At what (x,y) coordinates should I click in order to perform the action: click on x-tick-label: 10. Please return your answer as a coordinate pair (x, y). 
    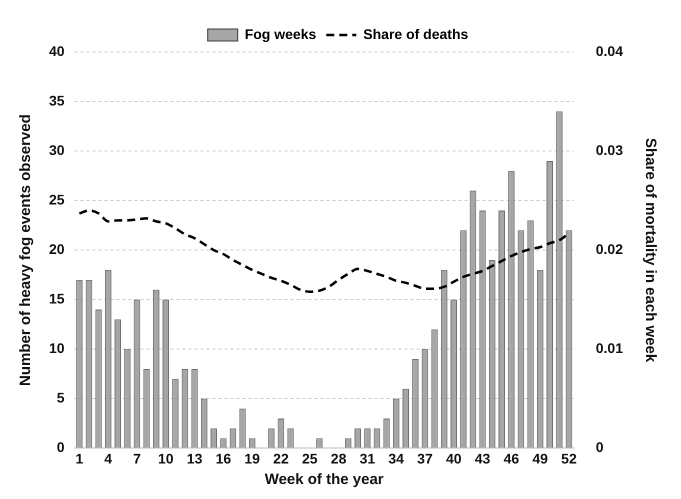
    Looking at the image, I should click on (166, 458).